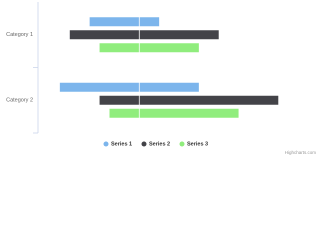  What do you see at coordinates (121, 144) in the screenshot?
I see `legend-label: Series 1` at bounding box center [121, 144].